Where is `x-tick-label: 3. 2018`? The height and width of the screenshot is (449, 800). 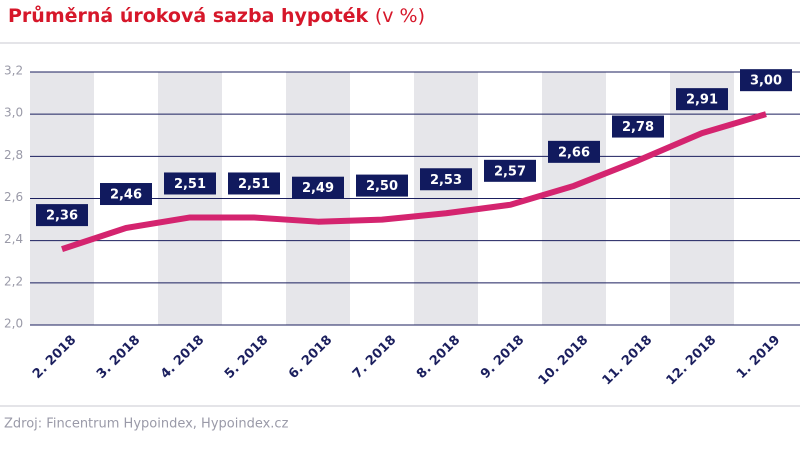 x-tick-label: 3. 2018 is located at coordinates (118, 357).